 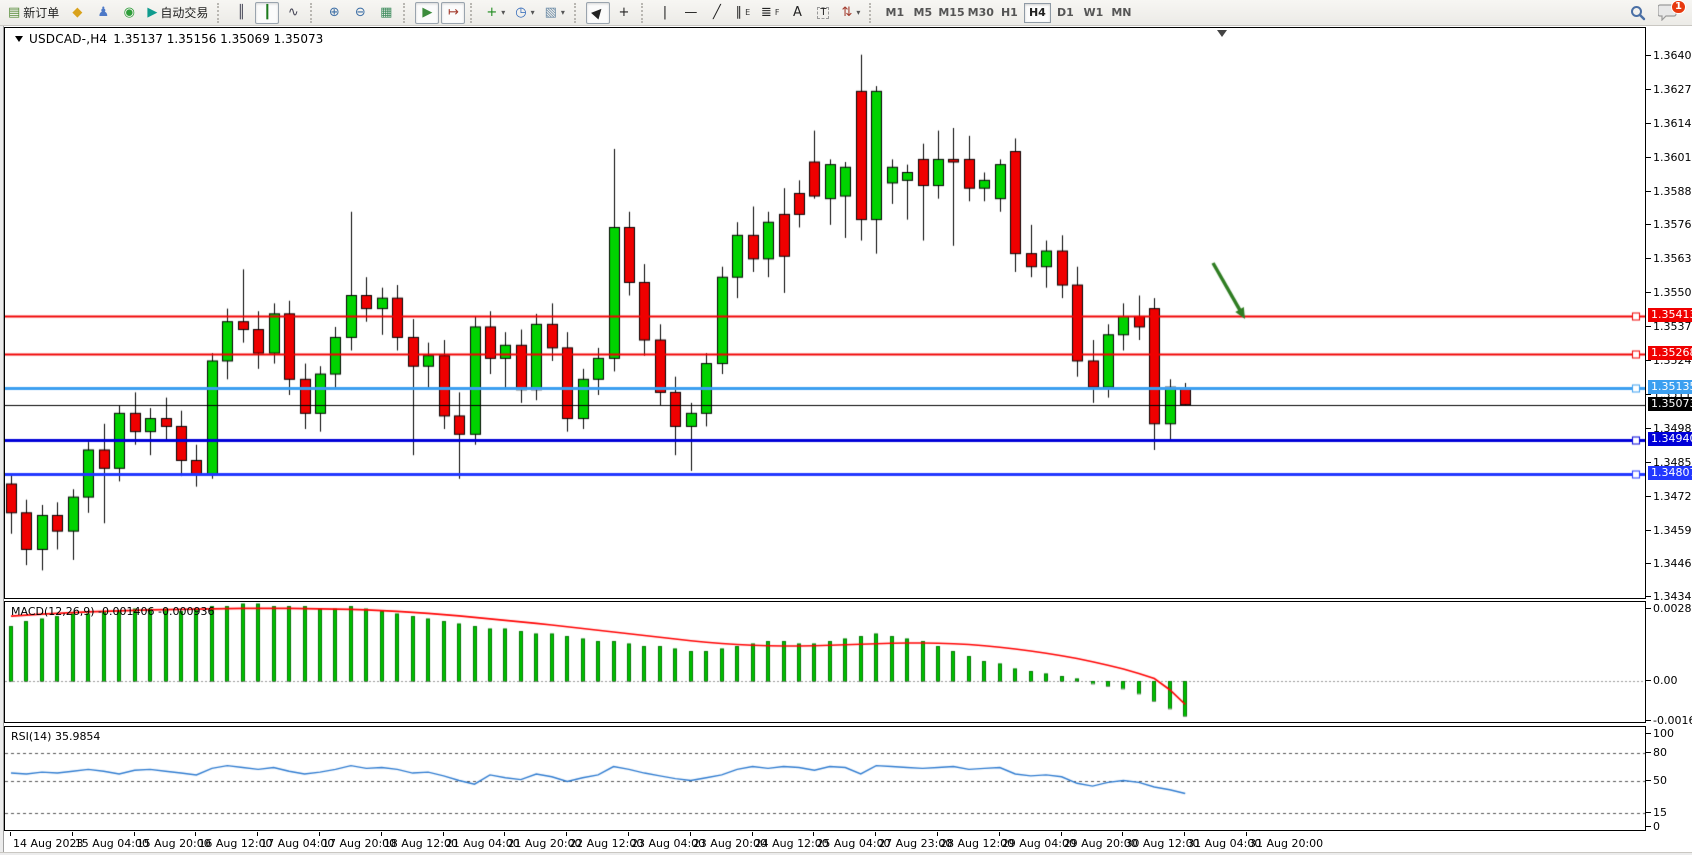 I want to click on timeframe-m15-button: M15, so click(x=951, y=12).